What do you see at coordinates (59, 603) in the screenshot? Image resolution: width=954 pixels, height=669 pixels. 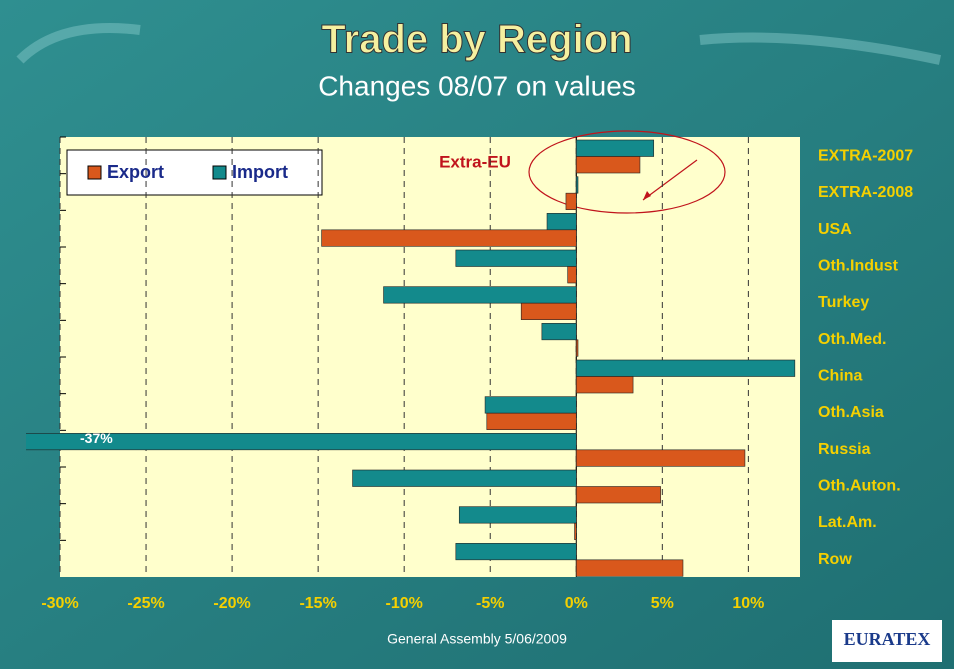 I see `x-tick-label: -30%` at bounding box center [59, 603].